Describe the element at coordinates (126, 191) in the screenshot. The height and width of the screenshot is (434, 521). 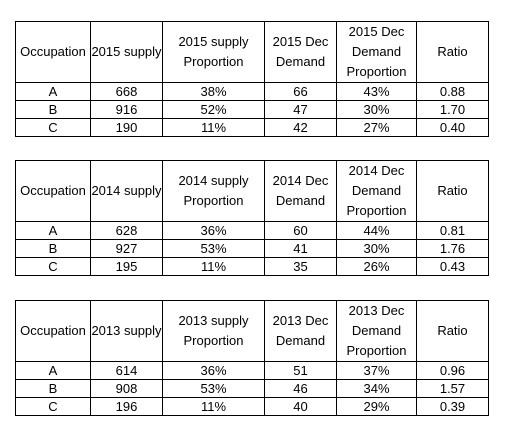
I see `header-supply: 2014 supply` at that location.